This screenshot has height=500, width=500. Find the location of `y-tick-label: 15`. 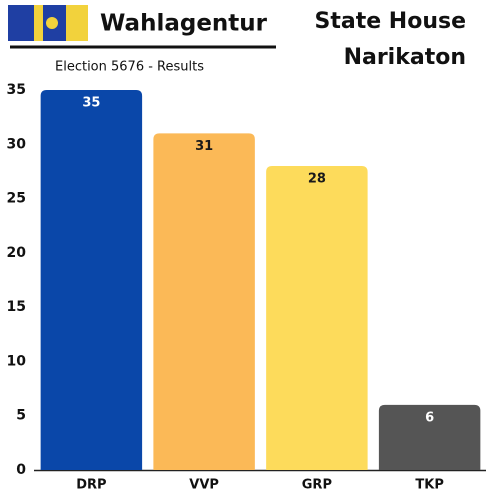

y-tick-label: 15 is located at coordinates (16, 307).